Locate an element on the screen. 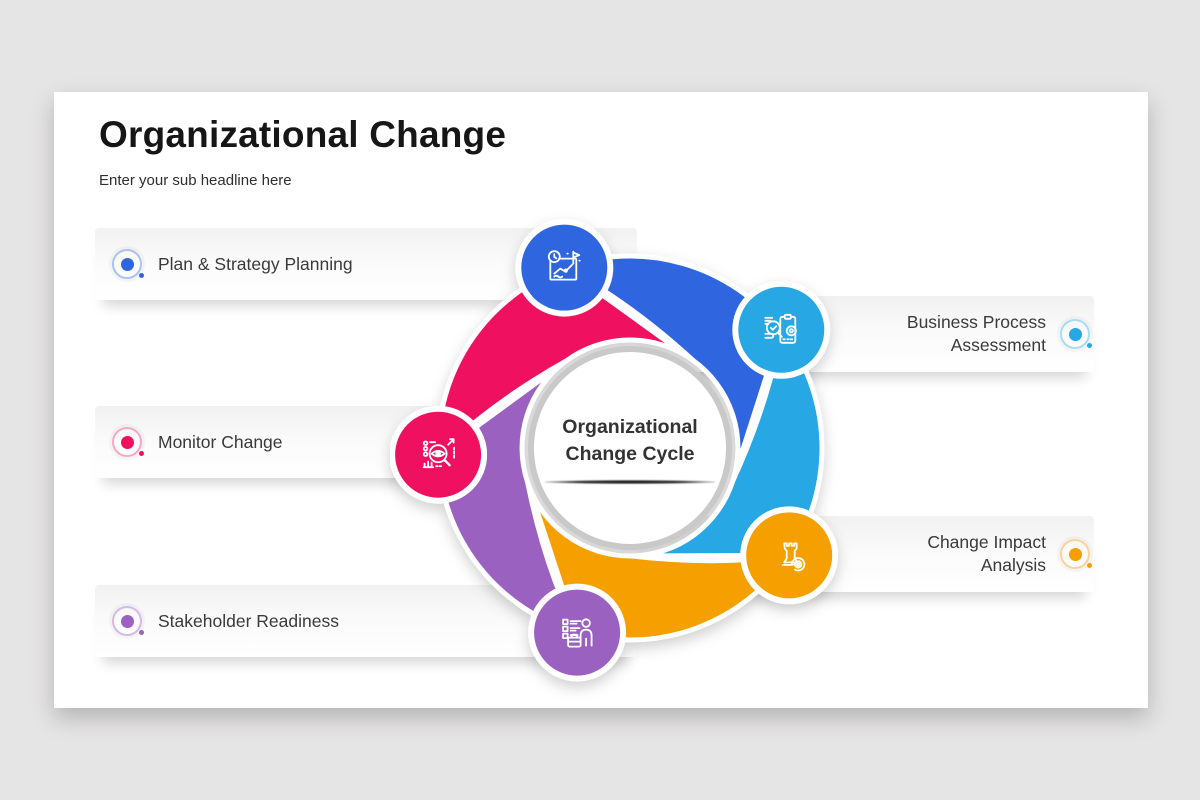 The height and width of the screenshot is (800, 1200). center-cycle-label: Organizational Change Cycle is located at coordinates (630, 441).